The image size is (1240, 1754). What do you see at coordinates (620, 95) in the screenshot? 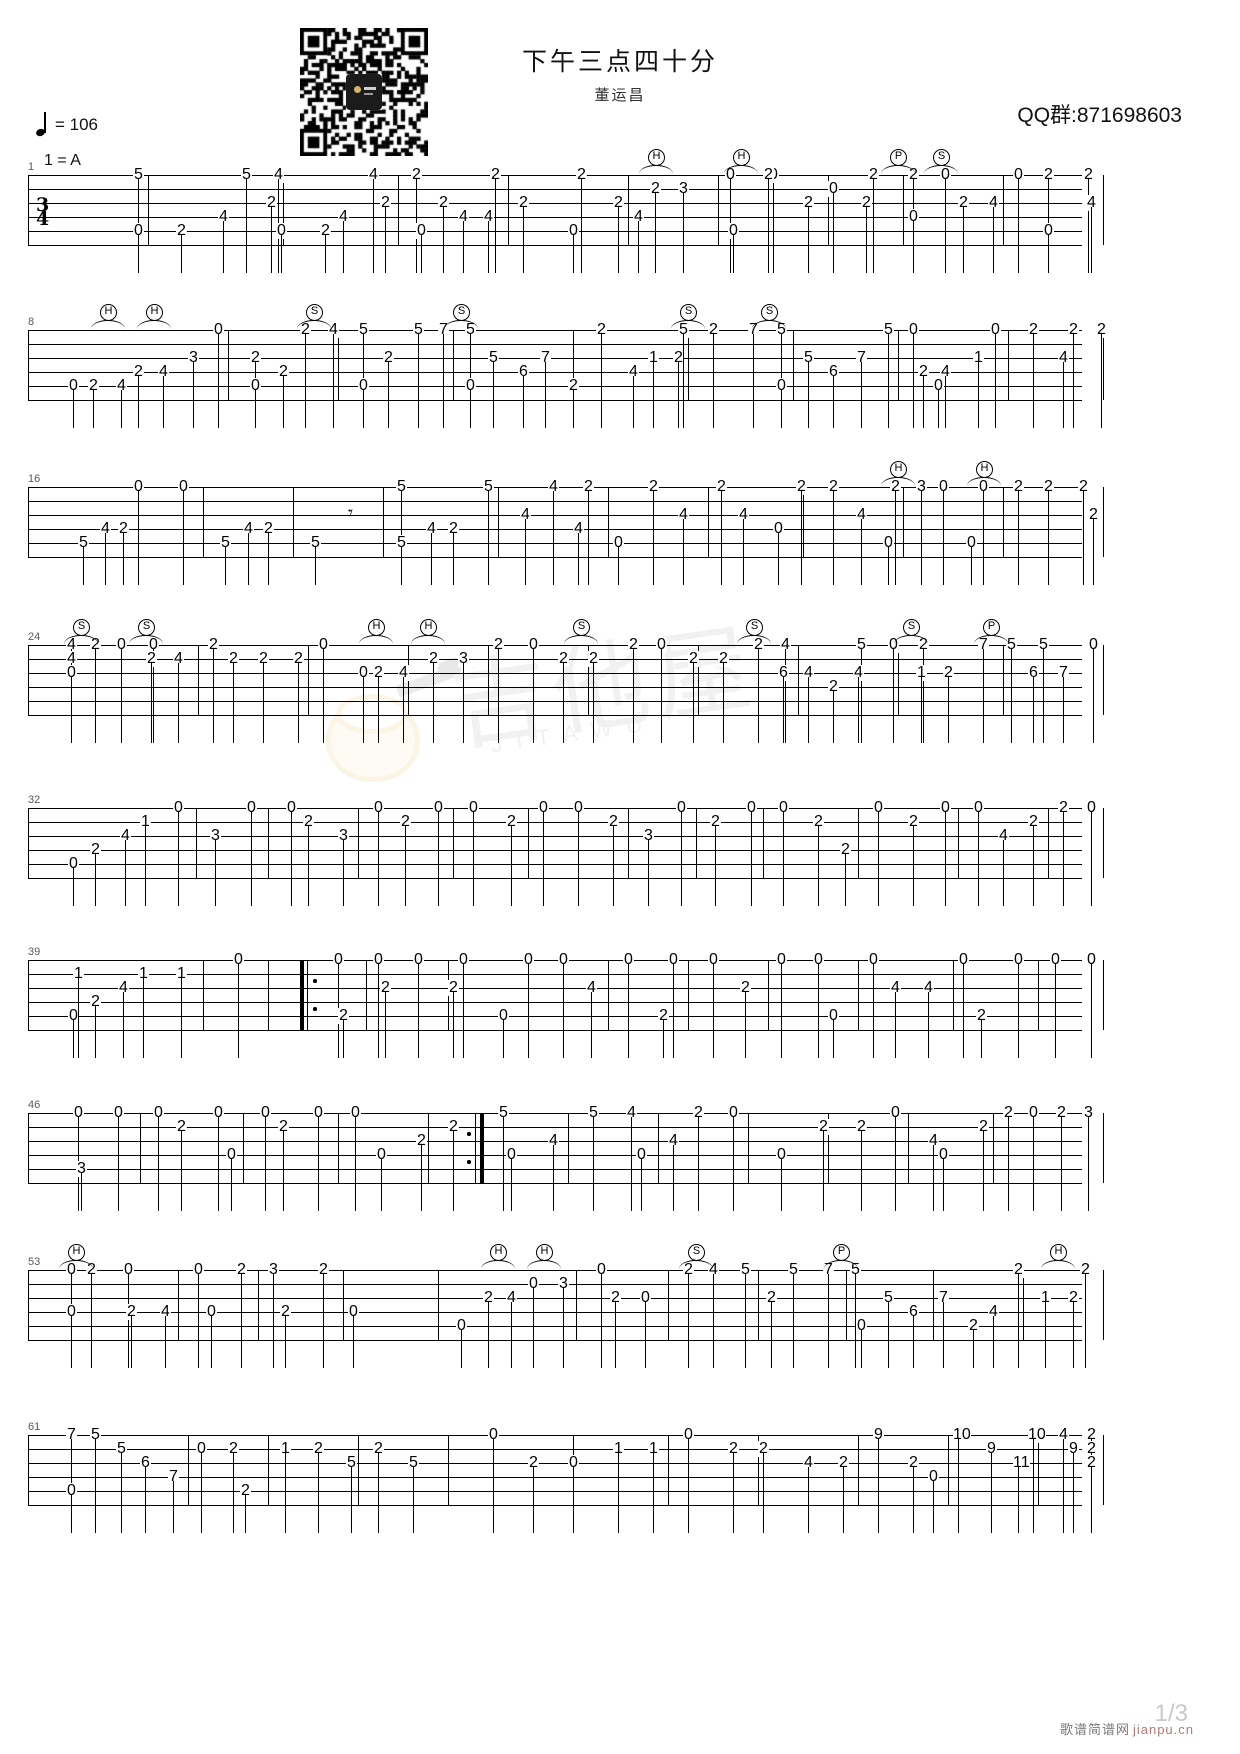
I see `composer-name: 董运昌` at bounding box center [620, 95].